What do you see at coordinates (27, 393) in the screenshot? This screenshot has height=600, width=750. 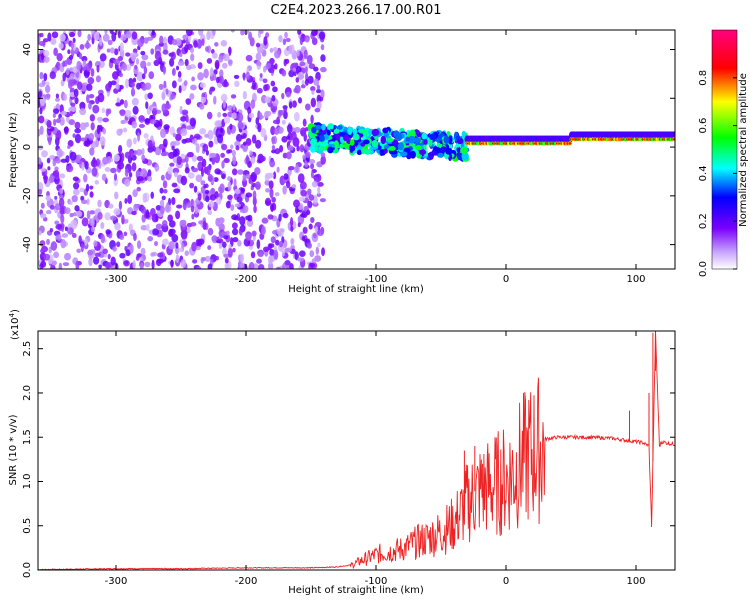 I see `y-tick-label: 2.0` at bounding box center [27, 393].